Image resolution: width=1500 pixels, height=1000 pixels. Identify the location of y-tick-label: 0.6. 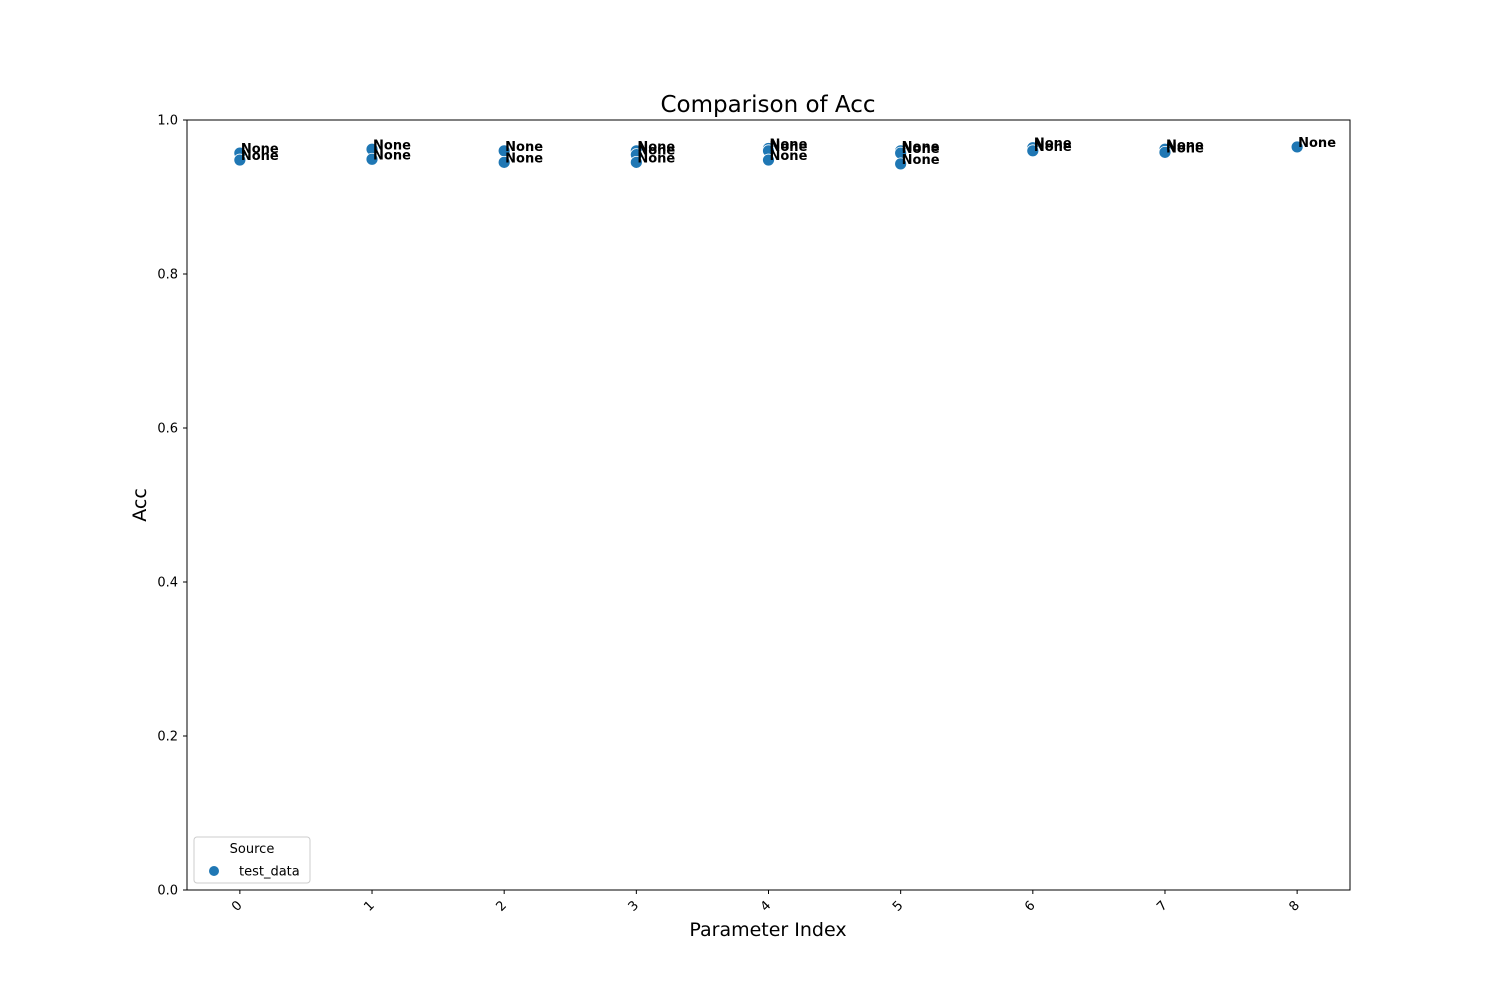
(167, 429).